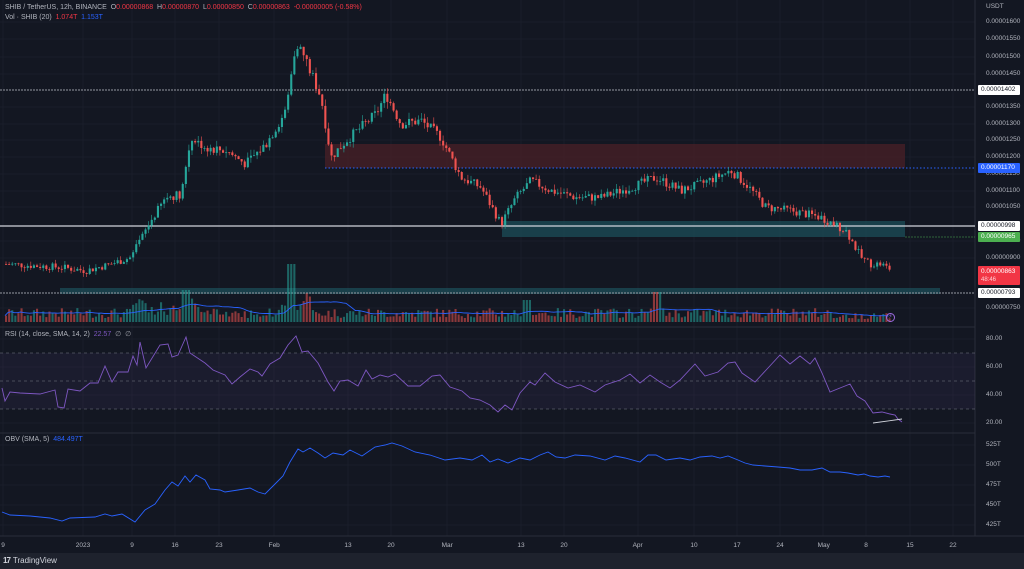  Describe the element at coordinates (887, 421) in the screenshot. I see `rsi-divergence-line` at that location.